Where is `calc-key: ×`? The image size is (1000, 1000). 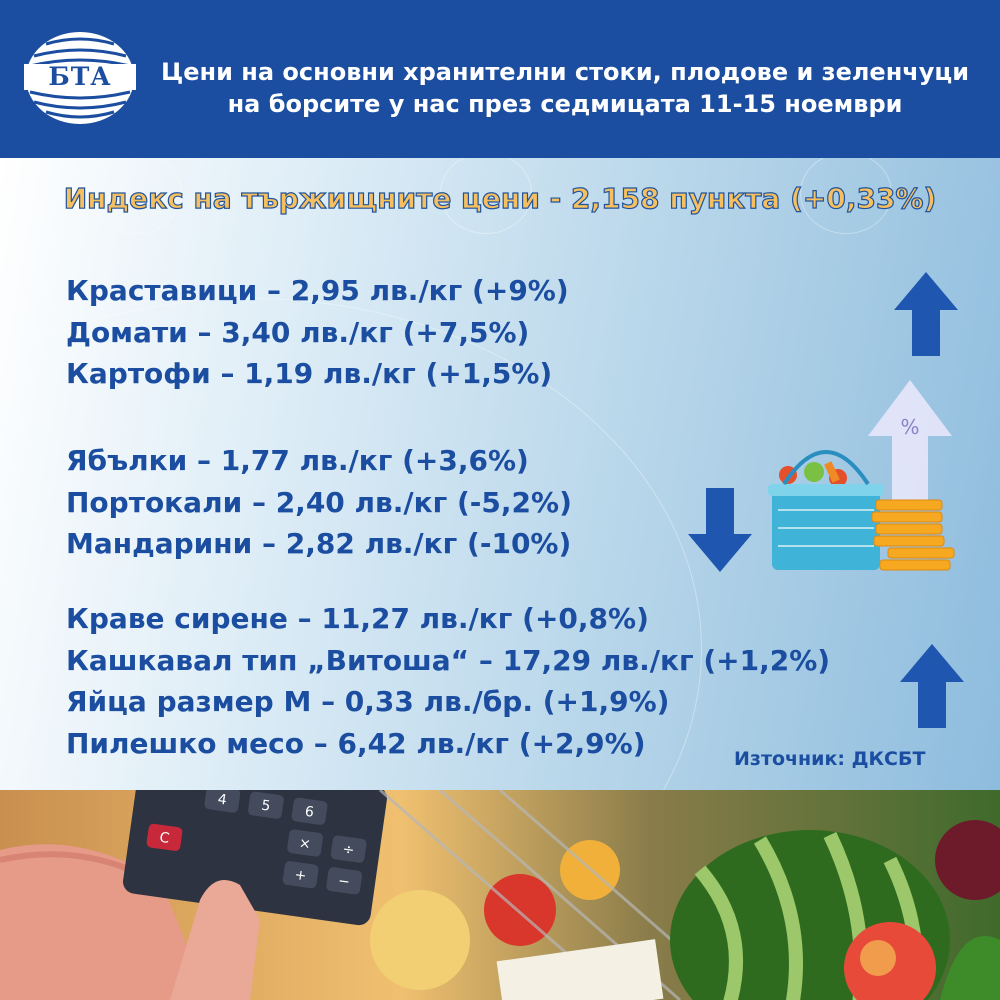 calc-key: × is located at coordinates (305, 843).